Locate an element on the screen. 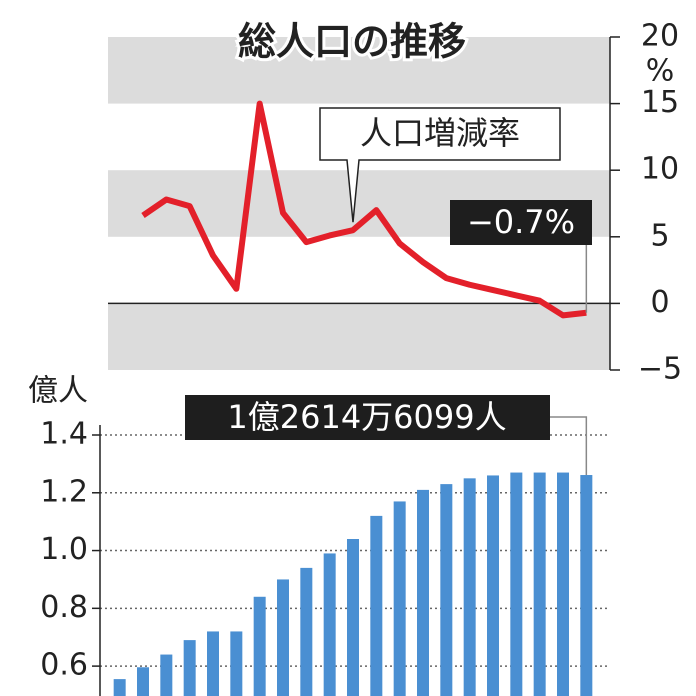 This screenshot has width=696, height=696. y-tick-label: 20 is located at coordinates (660, 36).